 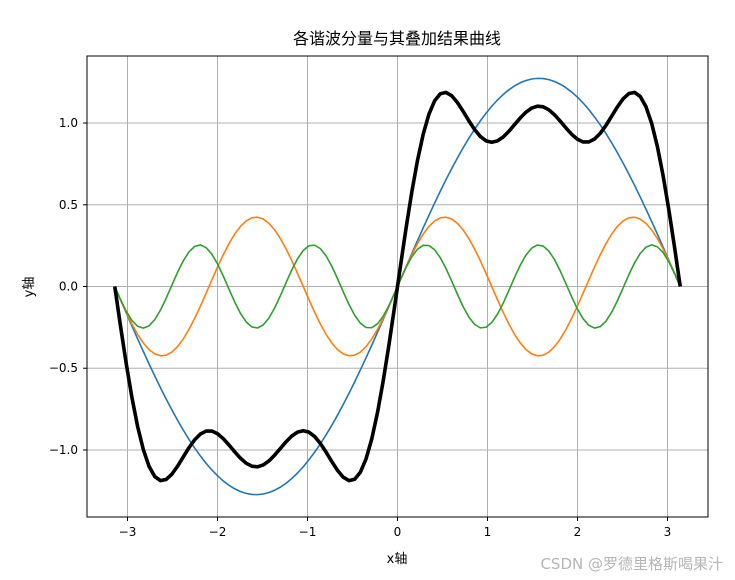 What do you see at coordinates (488, 532) in the screenshot?
I see `x-tick-label: 1` at bounding box center [488, 532].